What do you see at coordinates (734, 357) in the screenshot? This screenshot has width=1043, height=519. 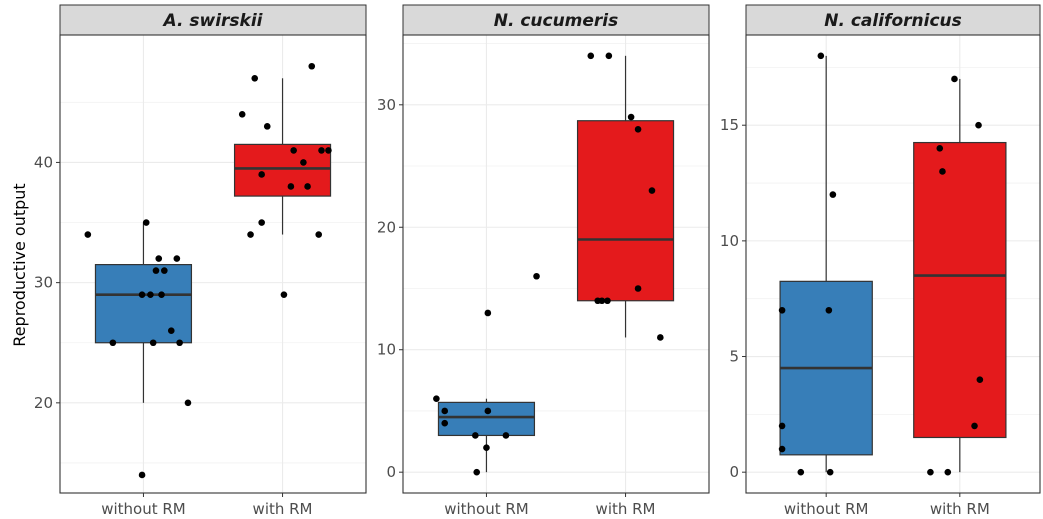 I see `y-tick-label: 5` at bounding box center [734, 357].